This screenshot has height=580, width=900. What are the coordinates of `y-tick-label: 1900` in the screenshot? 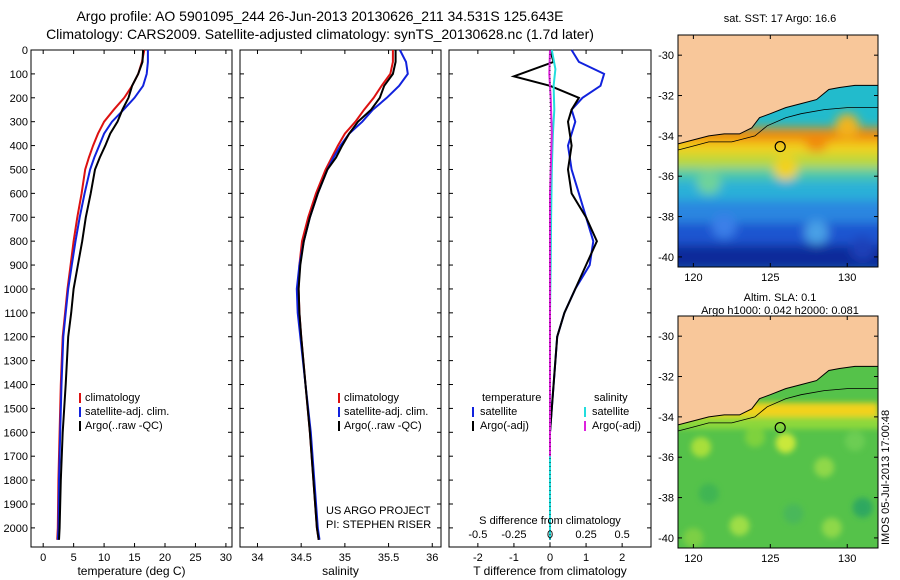 It's located at (16, 505).